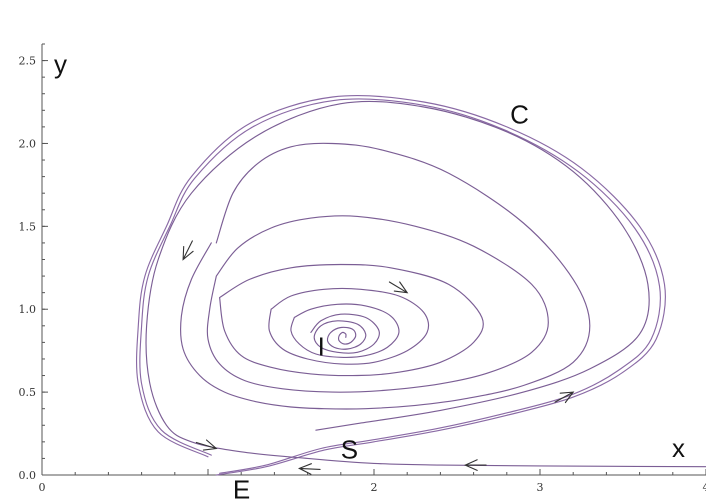 The width and height of the screenshot is (706, 501). What do you see at coordinates (321, 347) in the screenshot?
I see `annotation-i: I` at bounding box center [321, 347].